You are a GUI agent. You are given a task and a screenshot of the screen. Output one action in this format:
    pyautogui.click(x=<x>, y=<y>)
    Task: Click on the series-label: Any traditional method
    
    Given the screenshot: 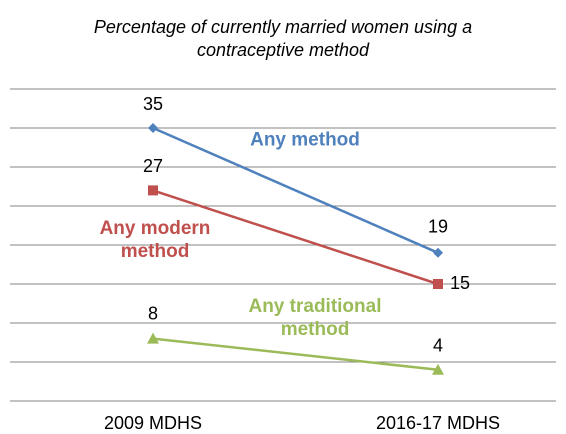 What is the action you would take?
    pyautogui.click(x=315, y=318)
    